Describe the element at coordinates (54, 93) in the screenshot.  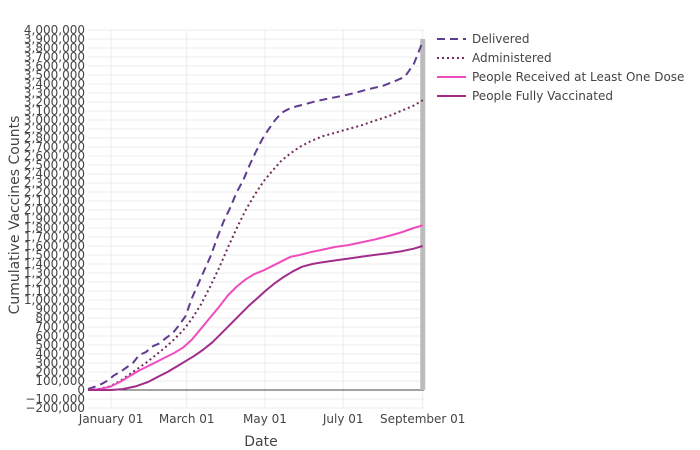
I see `y-tick-label: 3,300,000` at that location.